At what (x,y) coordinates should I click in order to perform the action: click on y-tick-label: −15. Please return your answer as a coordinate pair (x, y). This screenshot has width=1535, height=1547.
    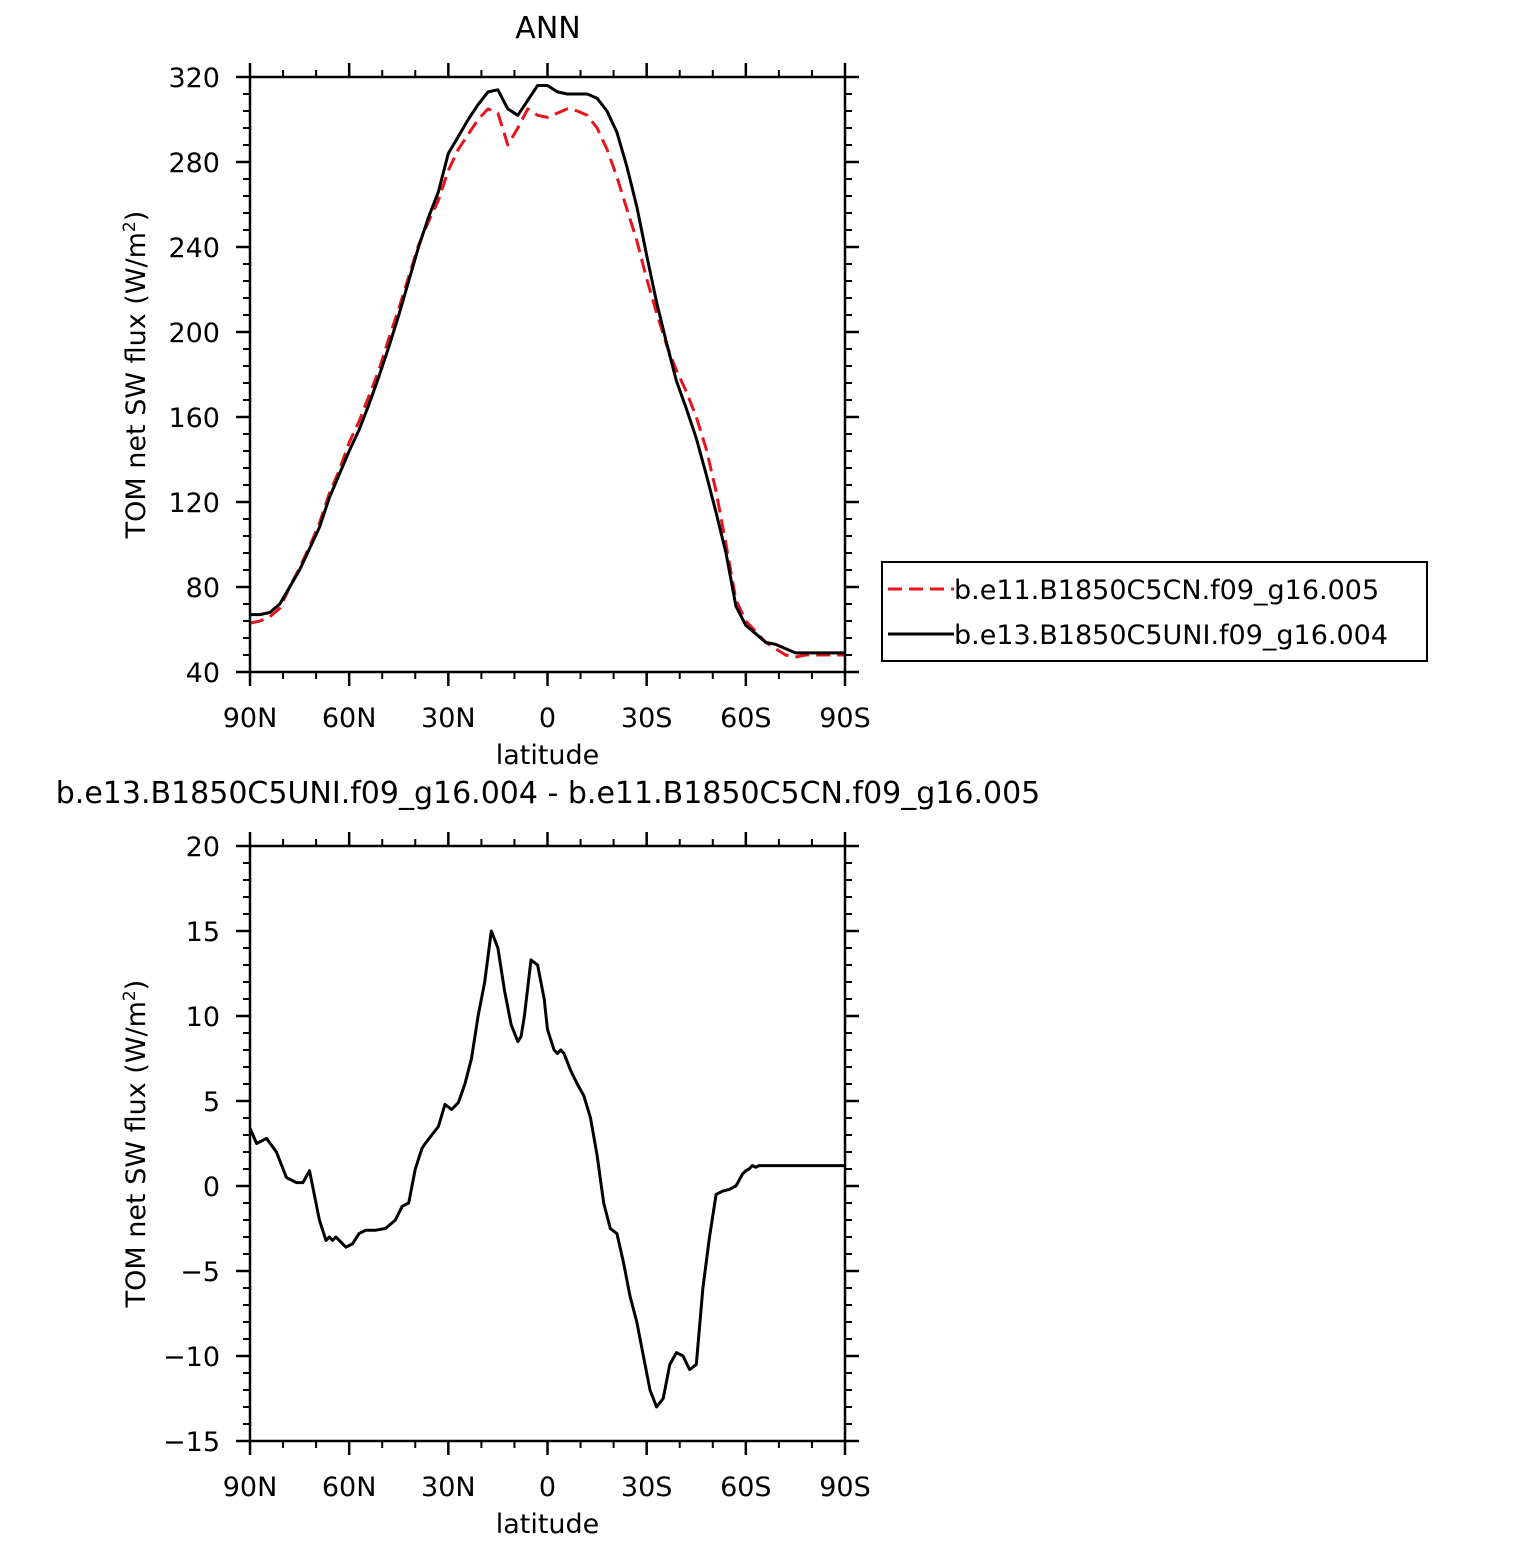
    Looking at the image, I should click on (191, 1442).